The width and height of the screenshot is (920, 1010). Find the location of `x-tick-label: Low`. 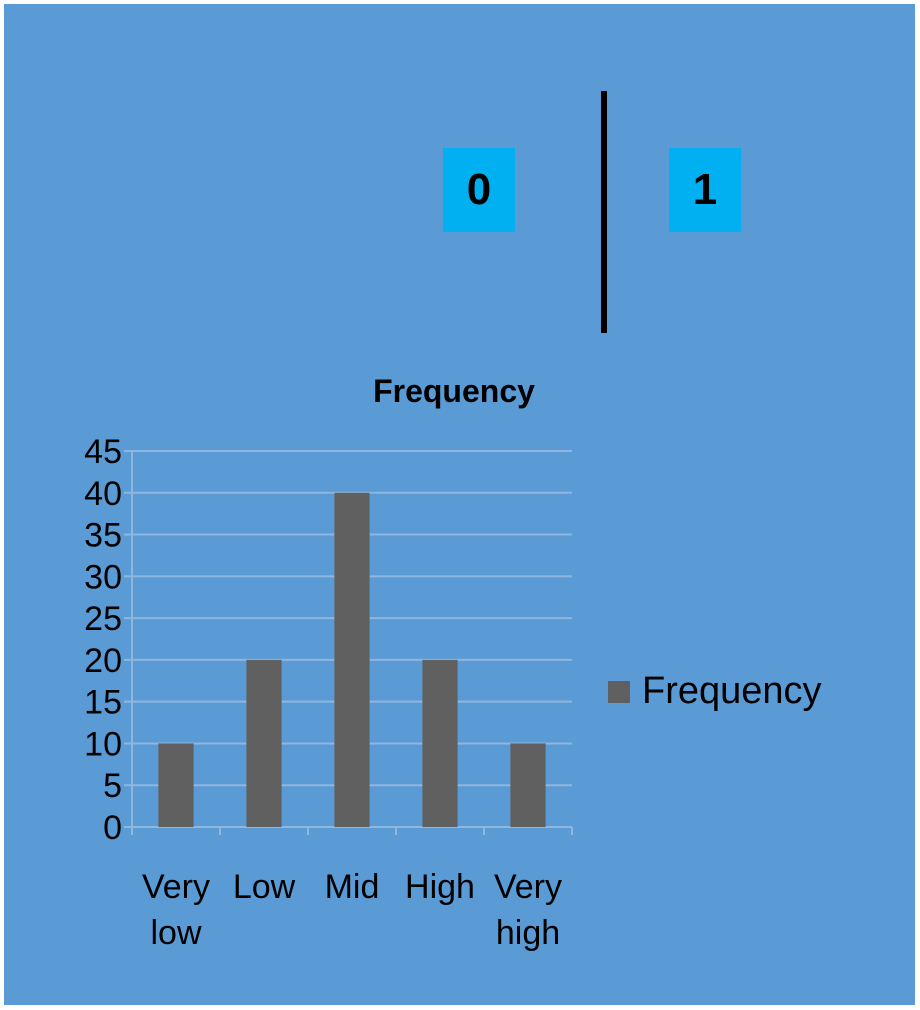

x-tick-label: Low is located at coordinates (264, 887).